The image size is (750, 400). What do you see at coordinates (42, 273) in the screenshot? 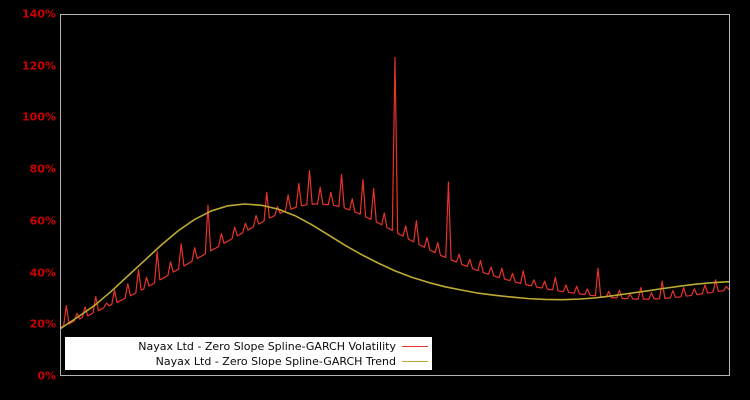
I see `y-tick-label: 40%` at bounding box center [42, 273].